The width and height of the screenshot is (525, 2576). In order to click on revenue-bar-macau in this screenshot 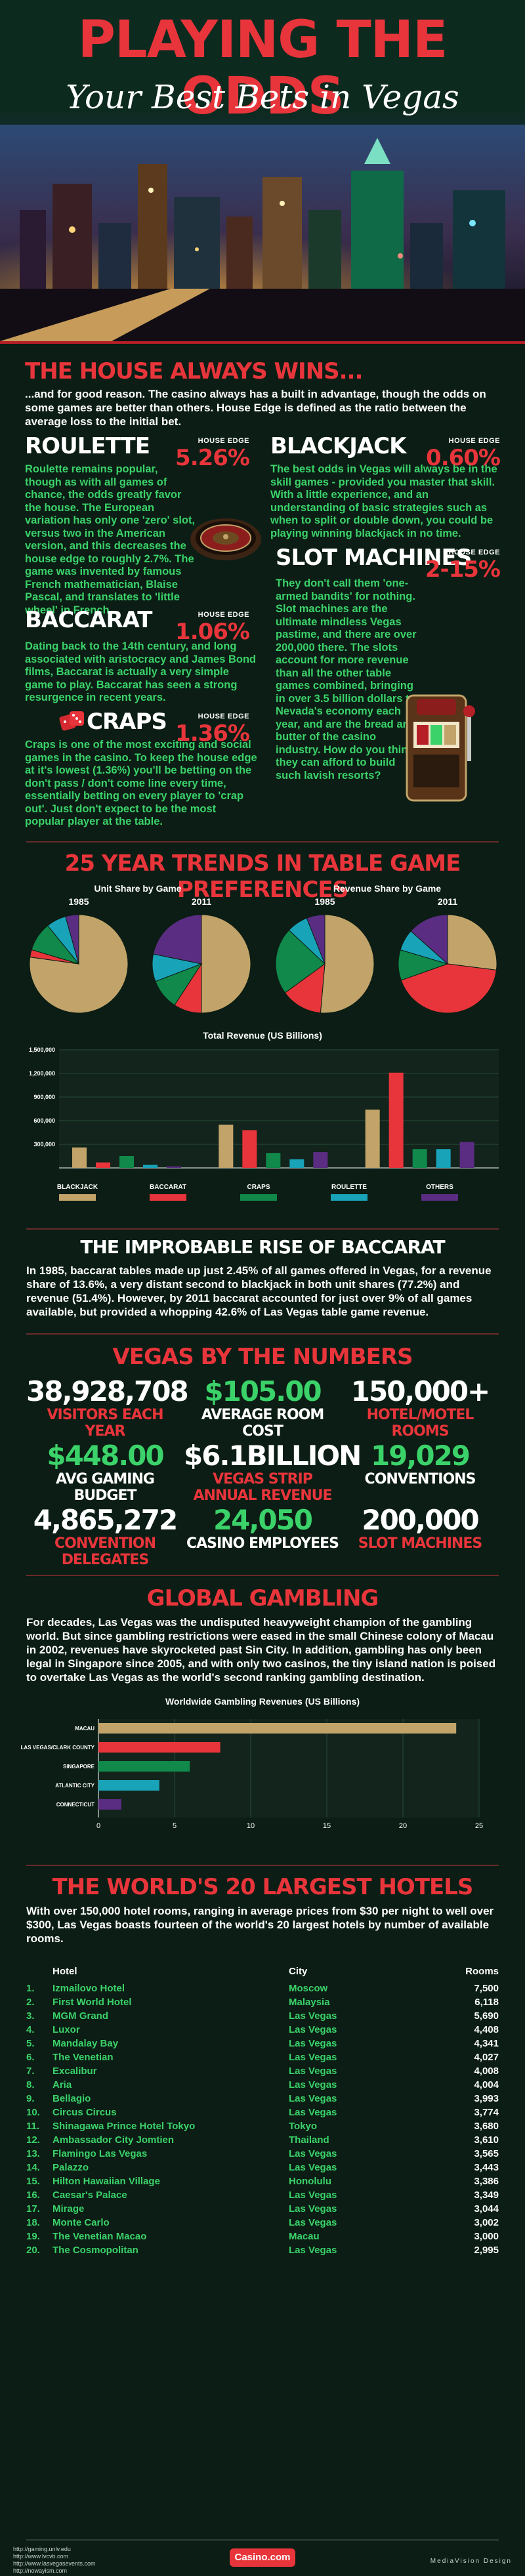, I will do `click(277, 1728)`.